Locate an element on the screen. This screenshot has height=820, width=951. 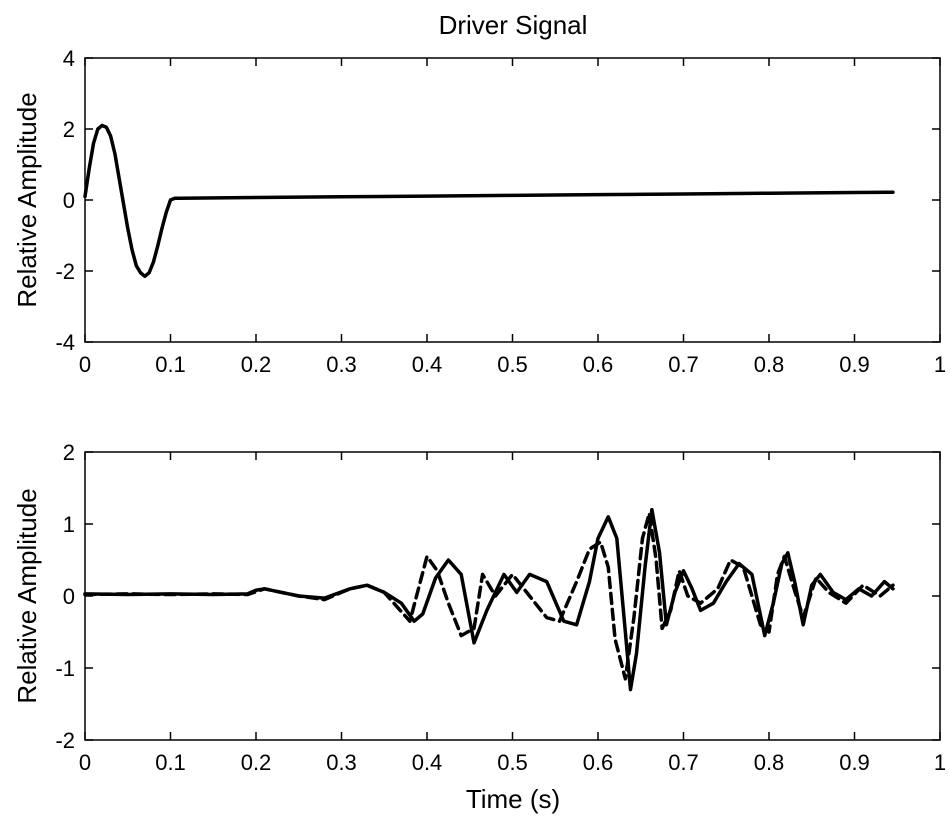
y-tick-label: 4 is located at coordinates (69, 58).